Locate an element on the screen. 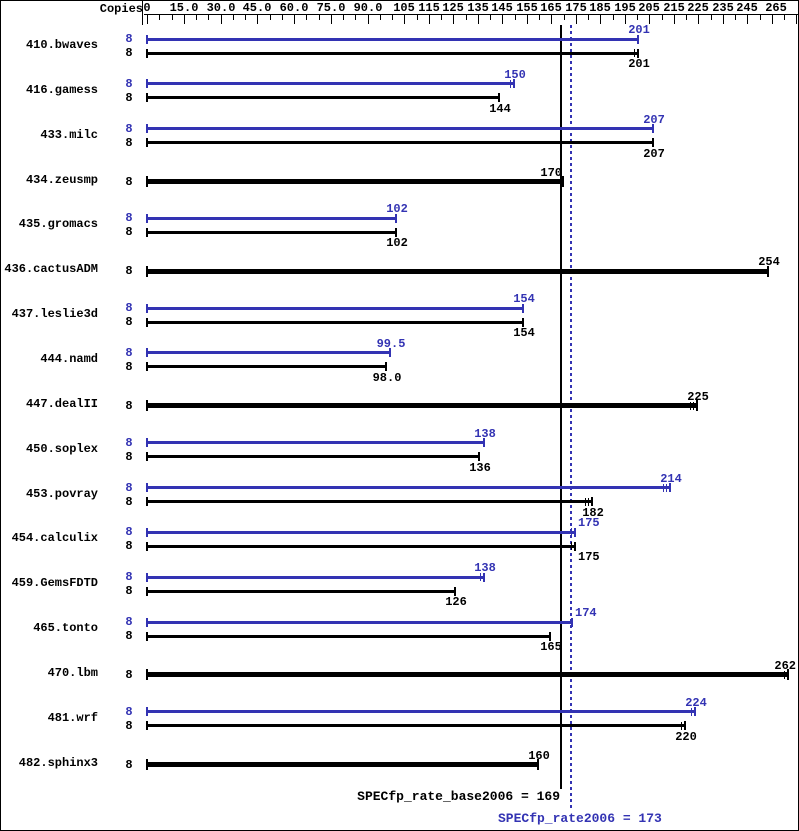 The image size is (799, 831). bar-peak-433.milc is located at coordinates (400, 128).